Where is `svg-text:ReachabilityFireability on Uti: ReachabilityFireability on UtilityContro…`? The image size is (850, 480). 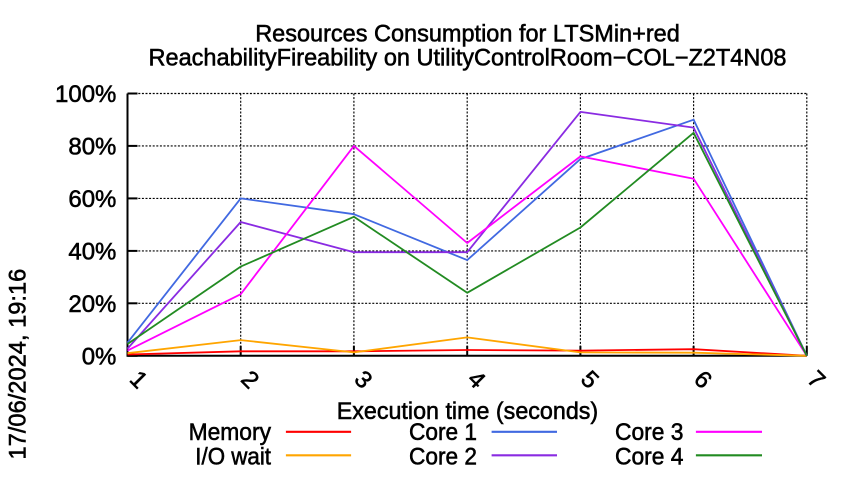
svg-text:ReachabilityFireability on Uti: ReachabilityFireability on UtilityContro… is located at coordinates (468, 58).